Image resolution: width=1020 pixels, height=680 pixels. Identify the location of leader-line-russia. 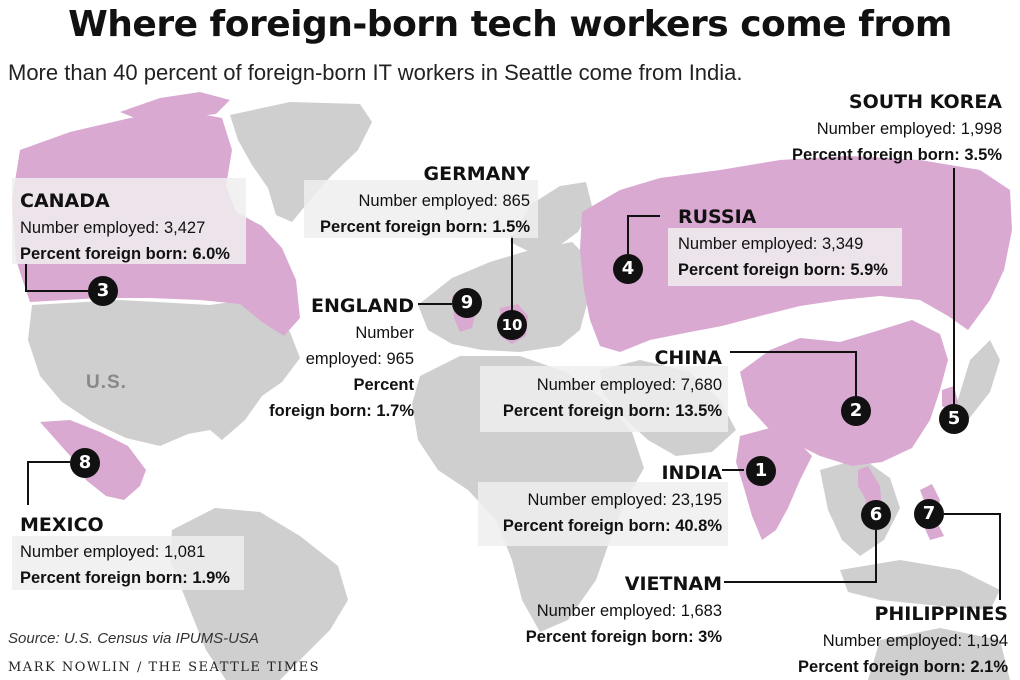
(643, 234).